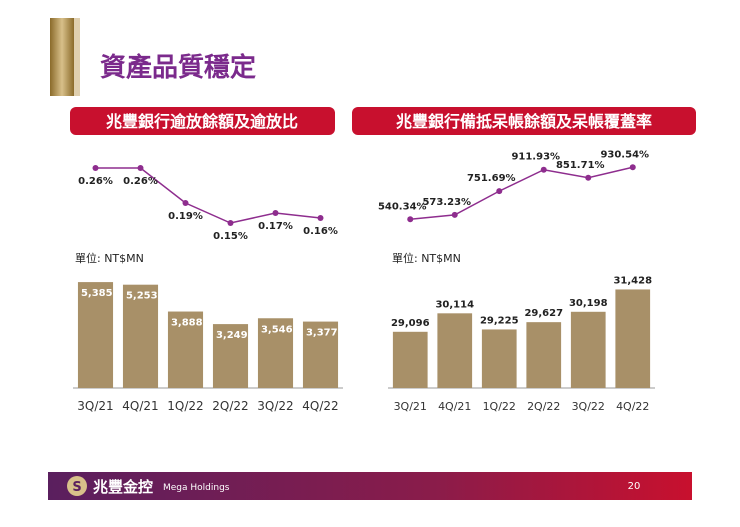  Describe the element at coordinates (446, 202) in the screenshot. I see `data-label: 573.23%` at that location.